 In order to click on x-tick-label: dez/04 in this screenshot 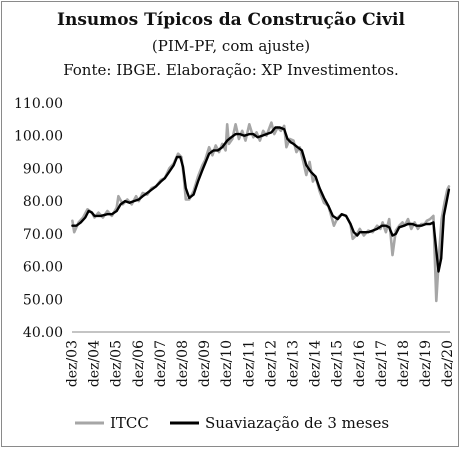, I will do `click(95, 363)`.